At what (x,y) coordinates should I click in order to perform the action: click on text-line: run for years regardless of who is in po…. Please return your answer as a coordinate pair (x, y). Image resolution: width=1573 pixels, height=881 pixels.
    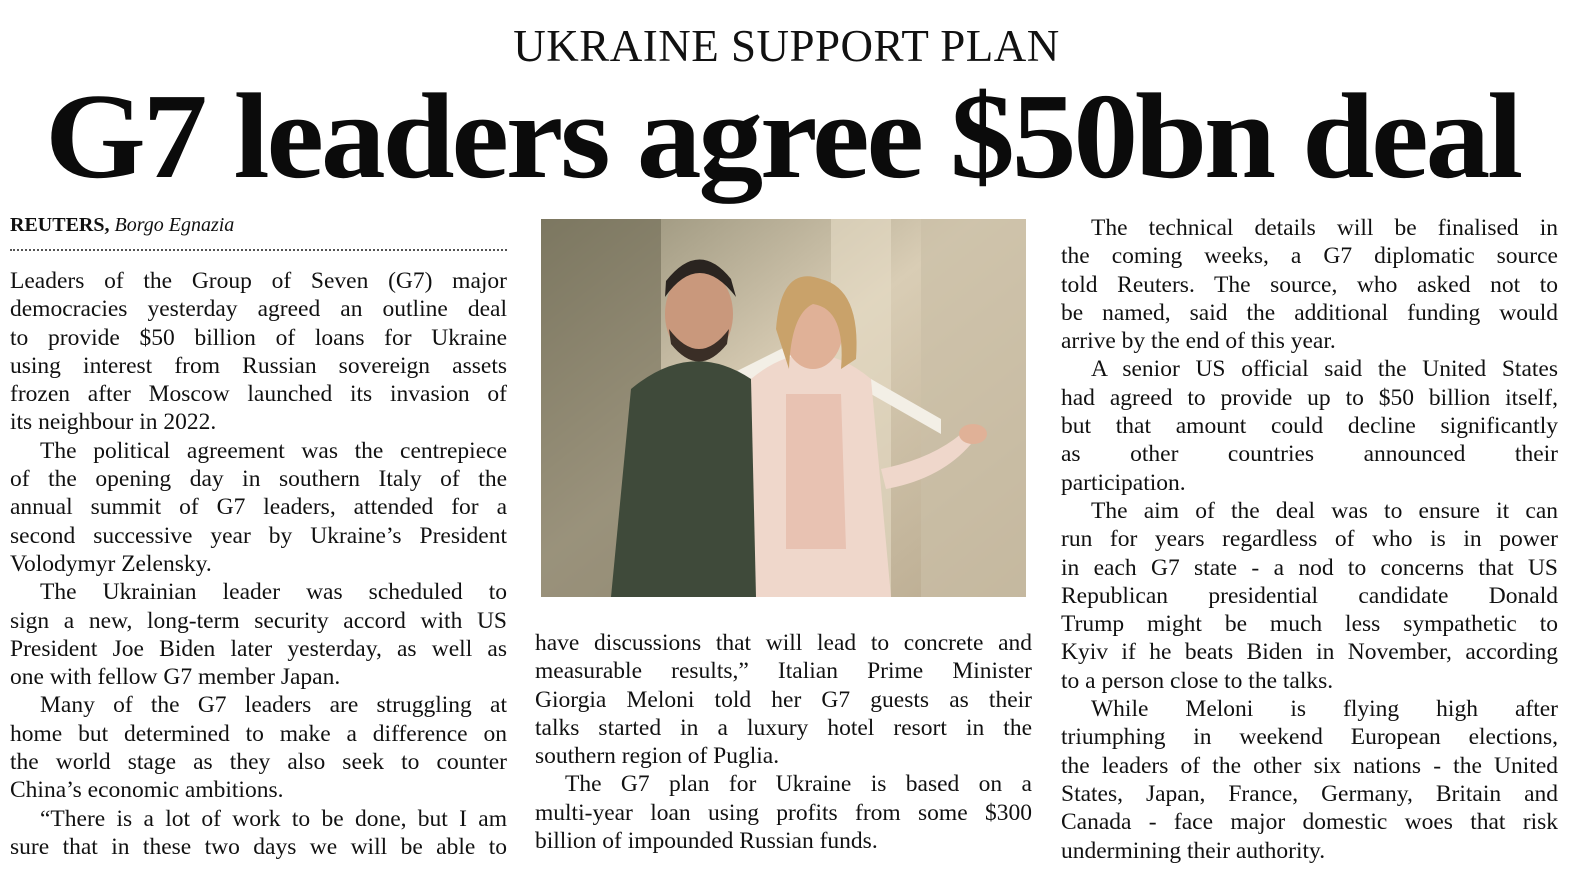
    Looking at the image, I should click on (1309, 539).